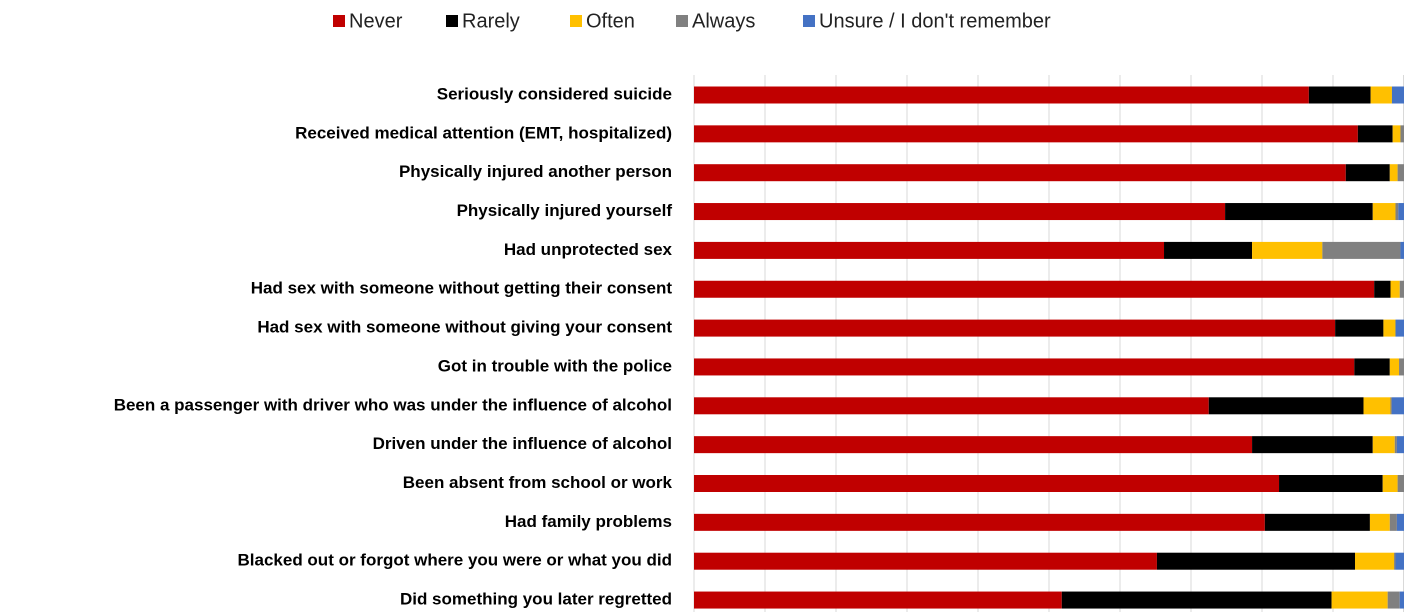 The height and width of the screenshot is (612, 1404). Describe the element at coordinates (554, 93) in the screenshot. I see `category-label: Seriously considered suicide` at that location.